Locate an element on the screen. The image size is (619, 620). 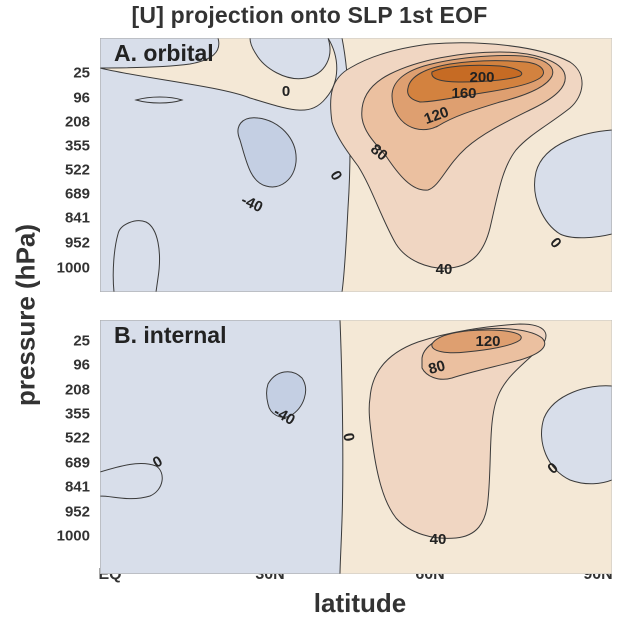
internal-negative-strong is located at coordinates (286, 394).